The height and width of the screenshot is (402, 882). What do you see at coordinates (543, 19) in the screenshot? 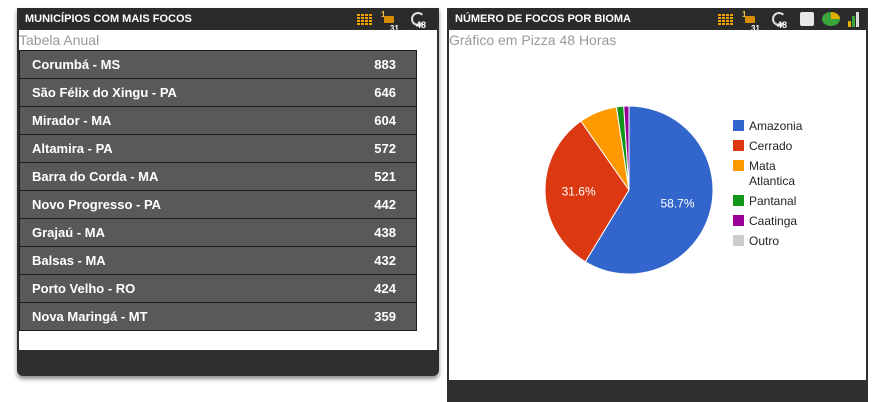
I see `biomas-panel-title: NÚMERO DE FOCOS POR BIOMA` at bounding box center [543, 19].